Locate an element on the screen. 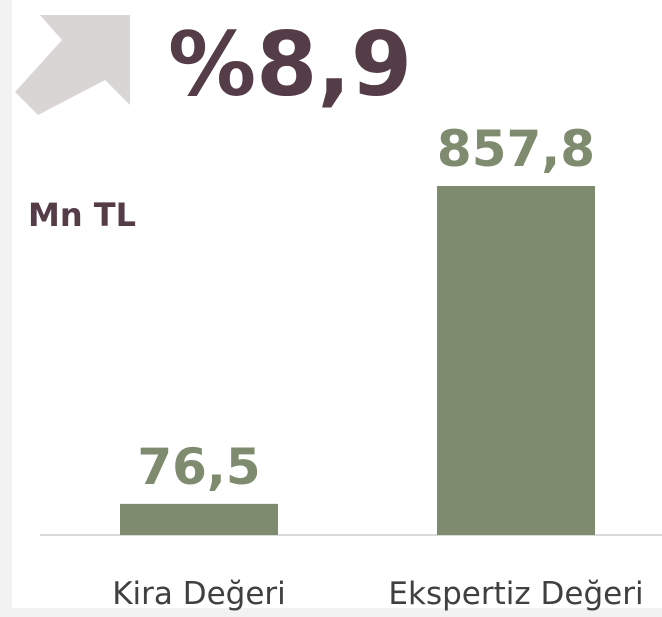  data-label: 857,8 is located at coordinates (516, 149).